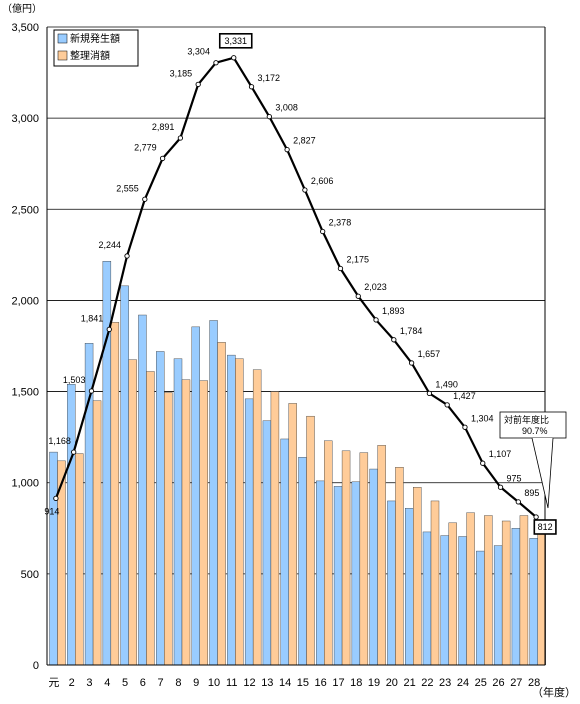 The height and width of the screenshot is (704, 580). I want to click on balance-label: 895, so click(531, 493).